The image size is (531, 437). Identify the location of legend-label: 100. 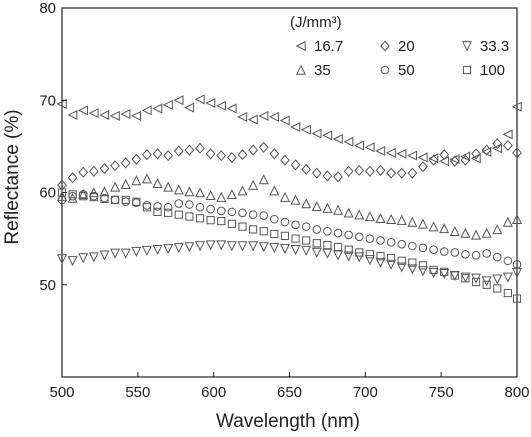
(492, 70).